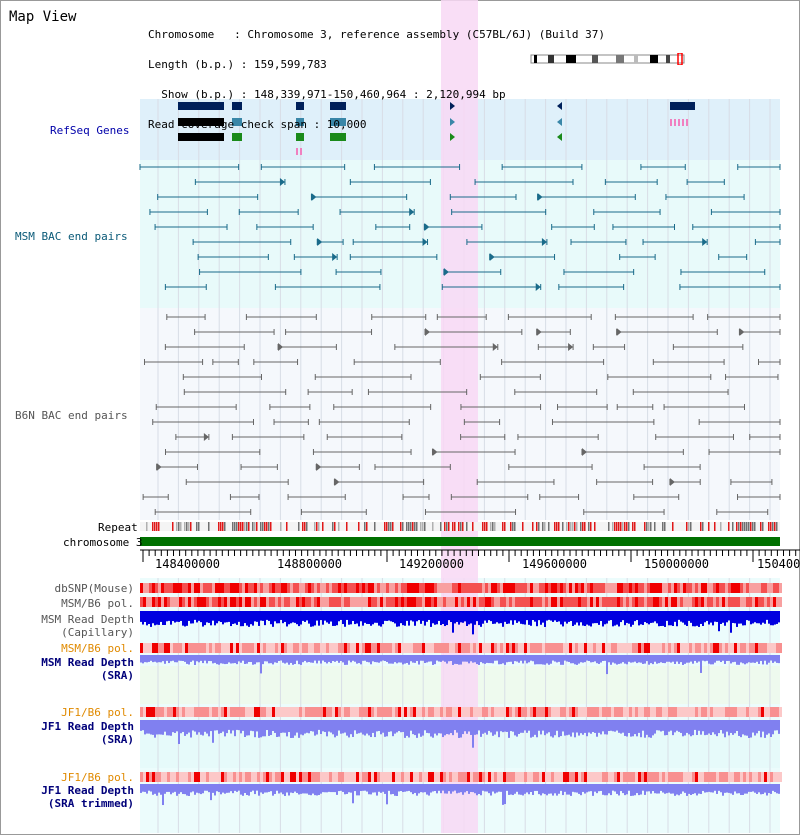  What do you see at coordinates (97, 603) in the screenshot?
I see `track-label-msm-b6-pol: MSM/B6 pol.` at bounding box center [97, 603].